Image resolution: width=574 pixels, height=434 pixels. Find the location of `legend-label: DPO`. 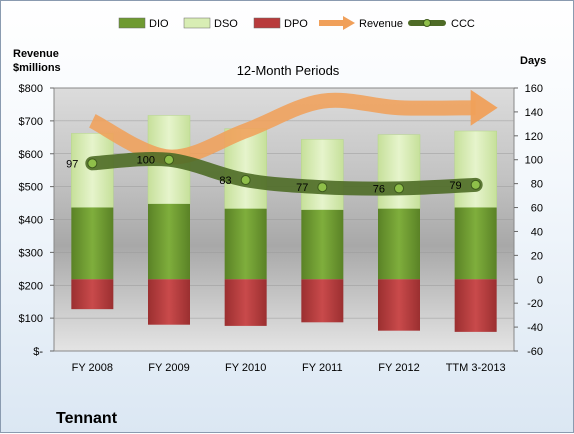

legend-label: DPO is located at coordinates (296, 24).